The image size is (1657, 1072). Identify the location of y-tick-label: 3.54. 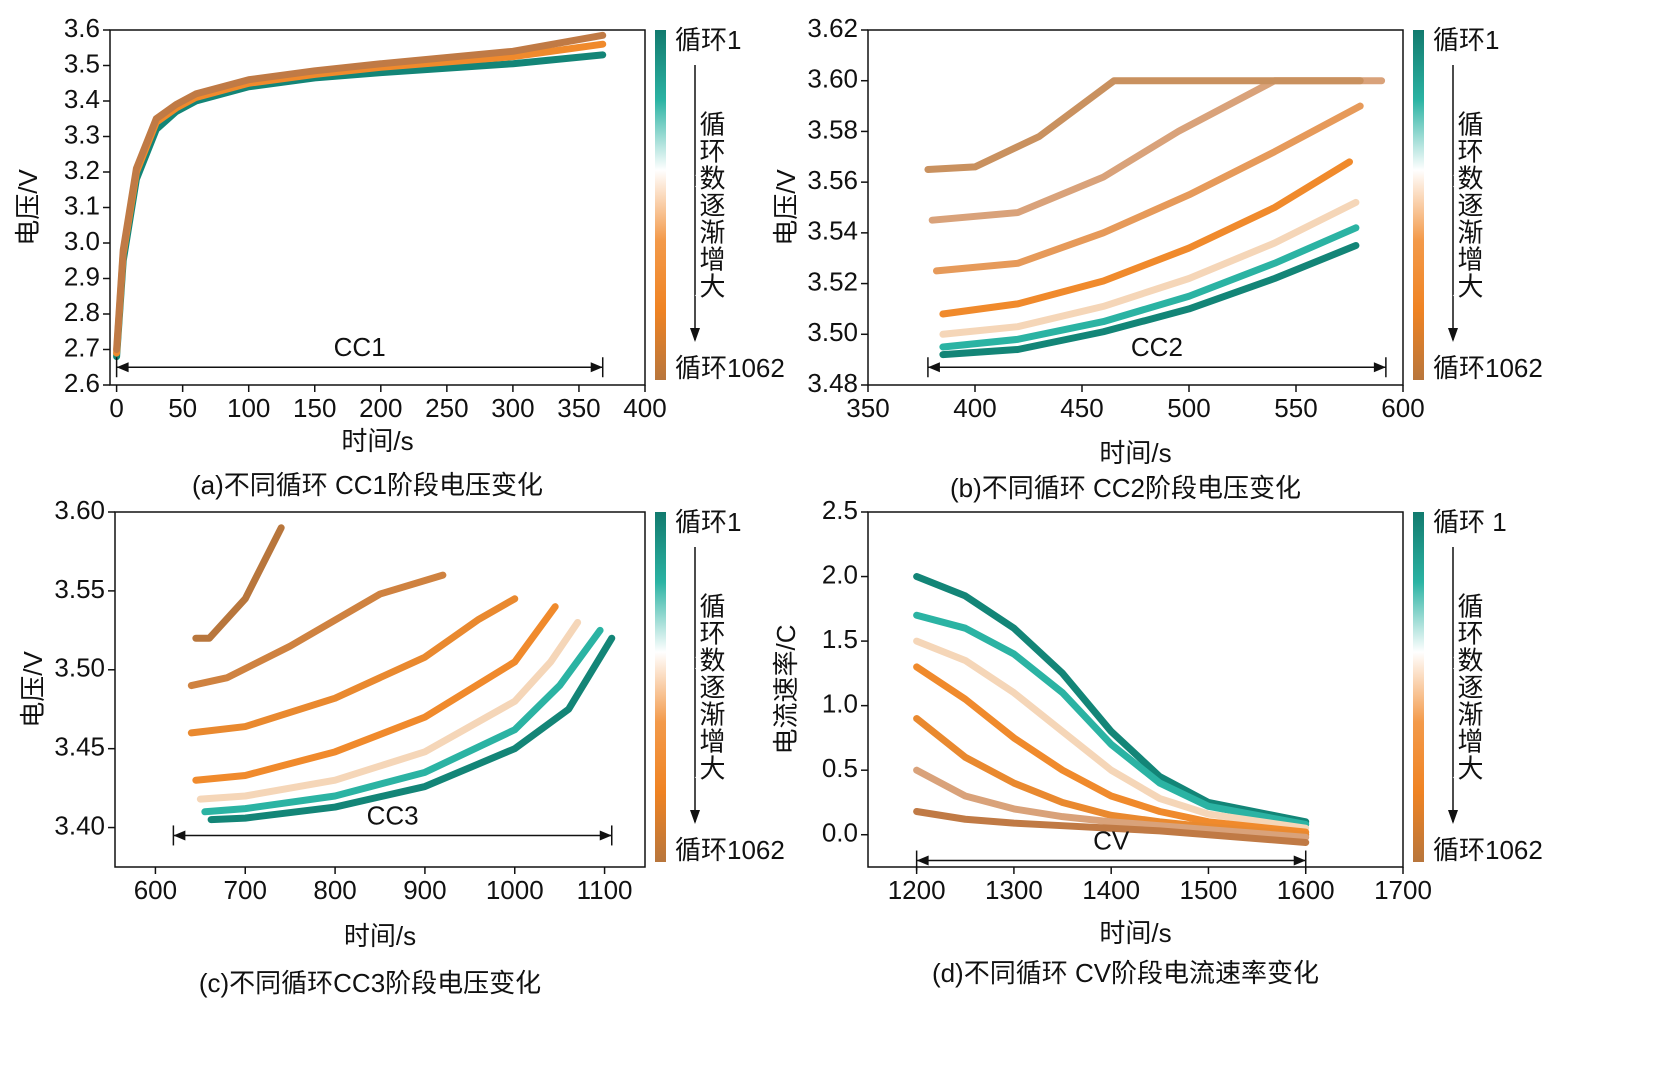
(832, 231).